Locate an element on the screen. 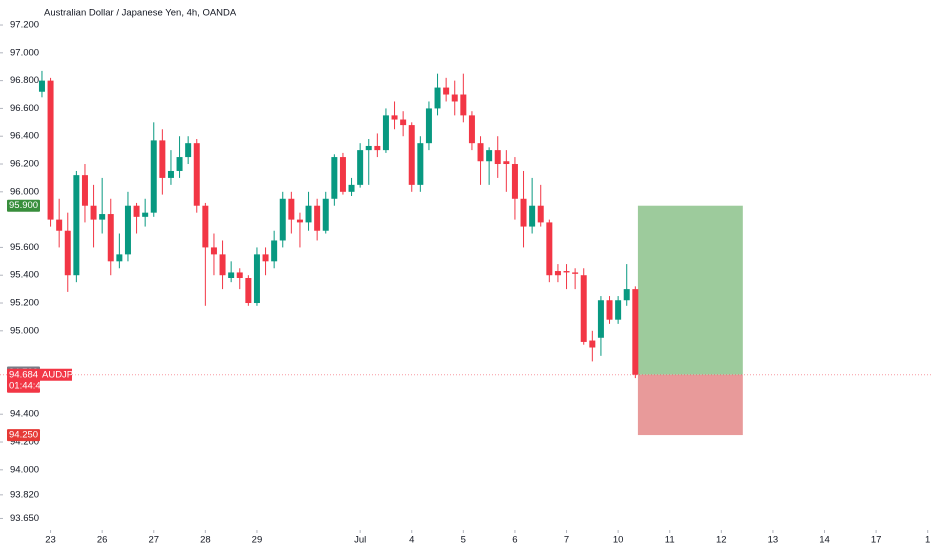 The image size is (932, 550). y-tick-label: 97.200 is located at coordinates (24, 25).